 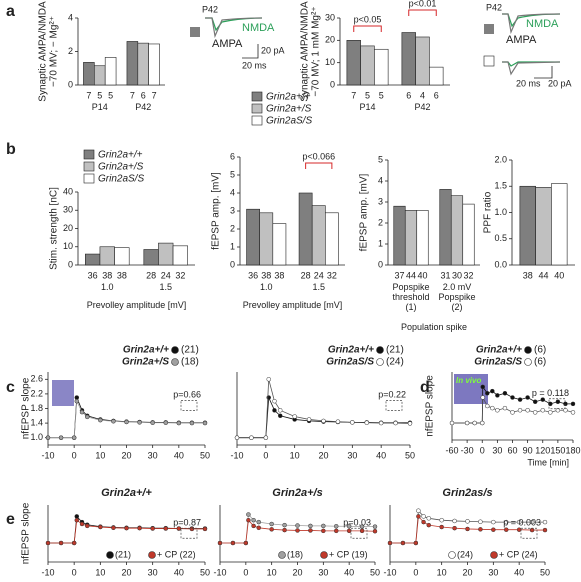 I want to click on count-label: 32, so click(x=468, y=275).